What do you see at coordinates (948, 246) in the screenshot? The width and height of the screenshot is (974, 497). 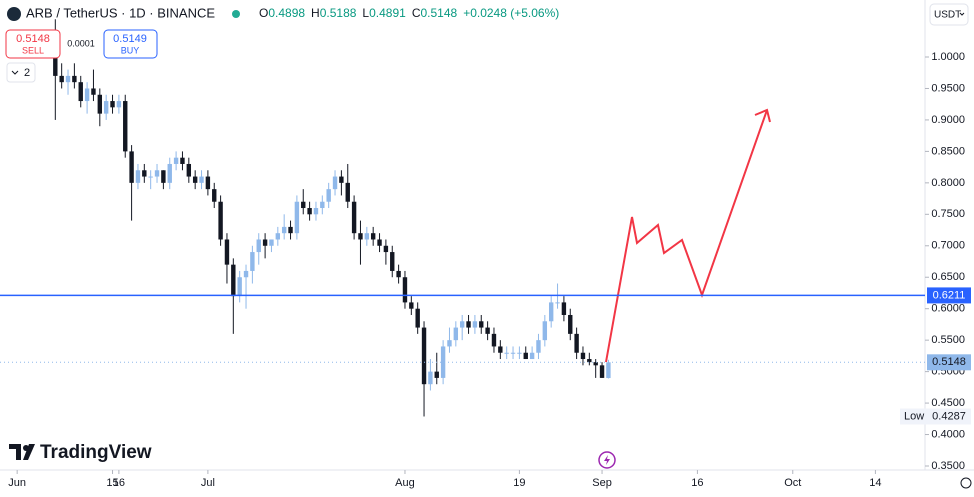 I see `y-tick-label: 0.7000` at bounding box center [948, 246].